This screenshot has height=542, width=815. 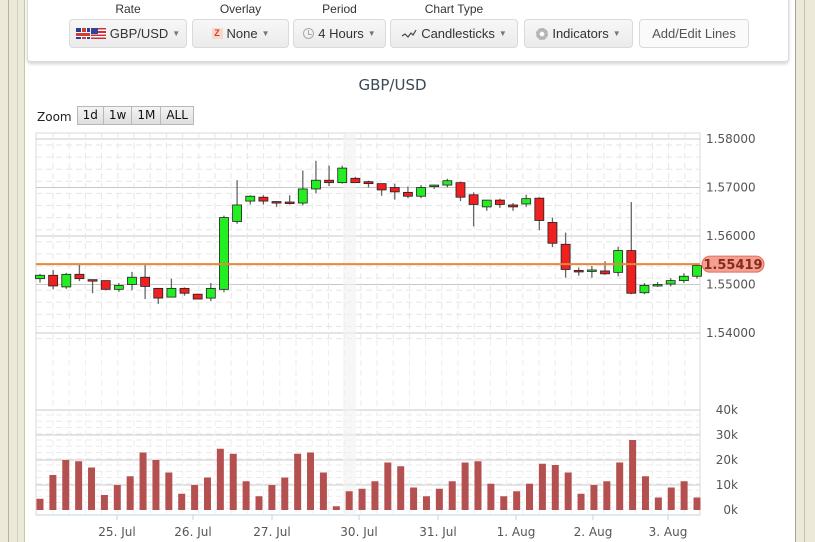 I want to click on svg-text: 1.56000, so click(x=731, y=236).